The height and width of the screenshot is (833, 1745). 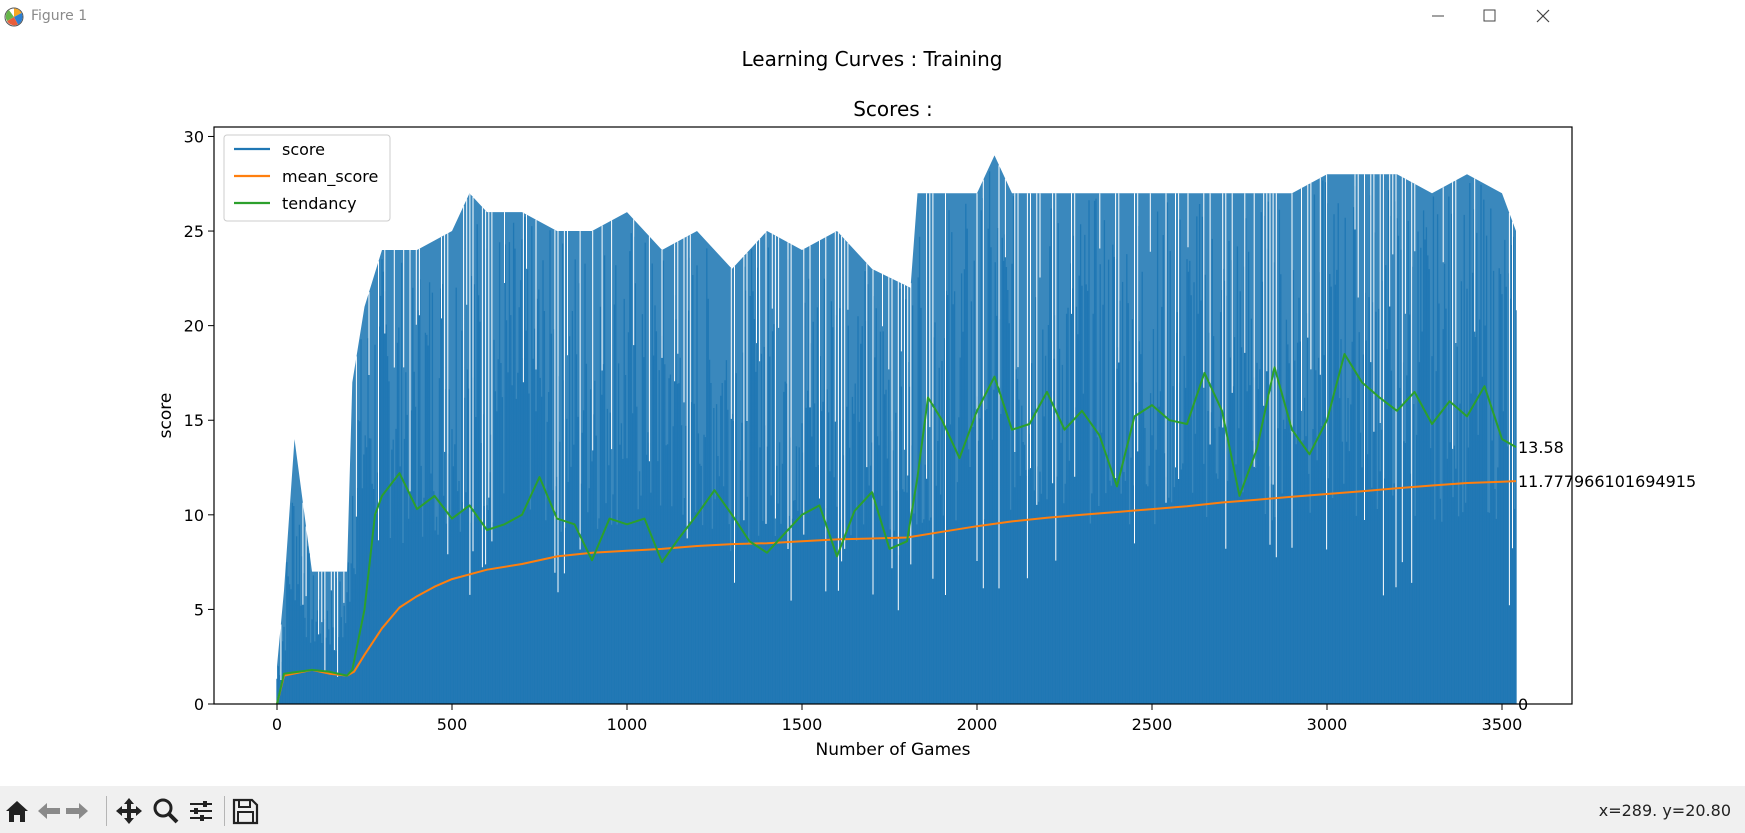 I want to click on configure-subplots-icon, so click(x=201, y=811).